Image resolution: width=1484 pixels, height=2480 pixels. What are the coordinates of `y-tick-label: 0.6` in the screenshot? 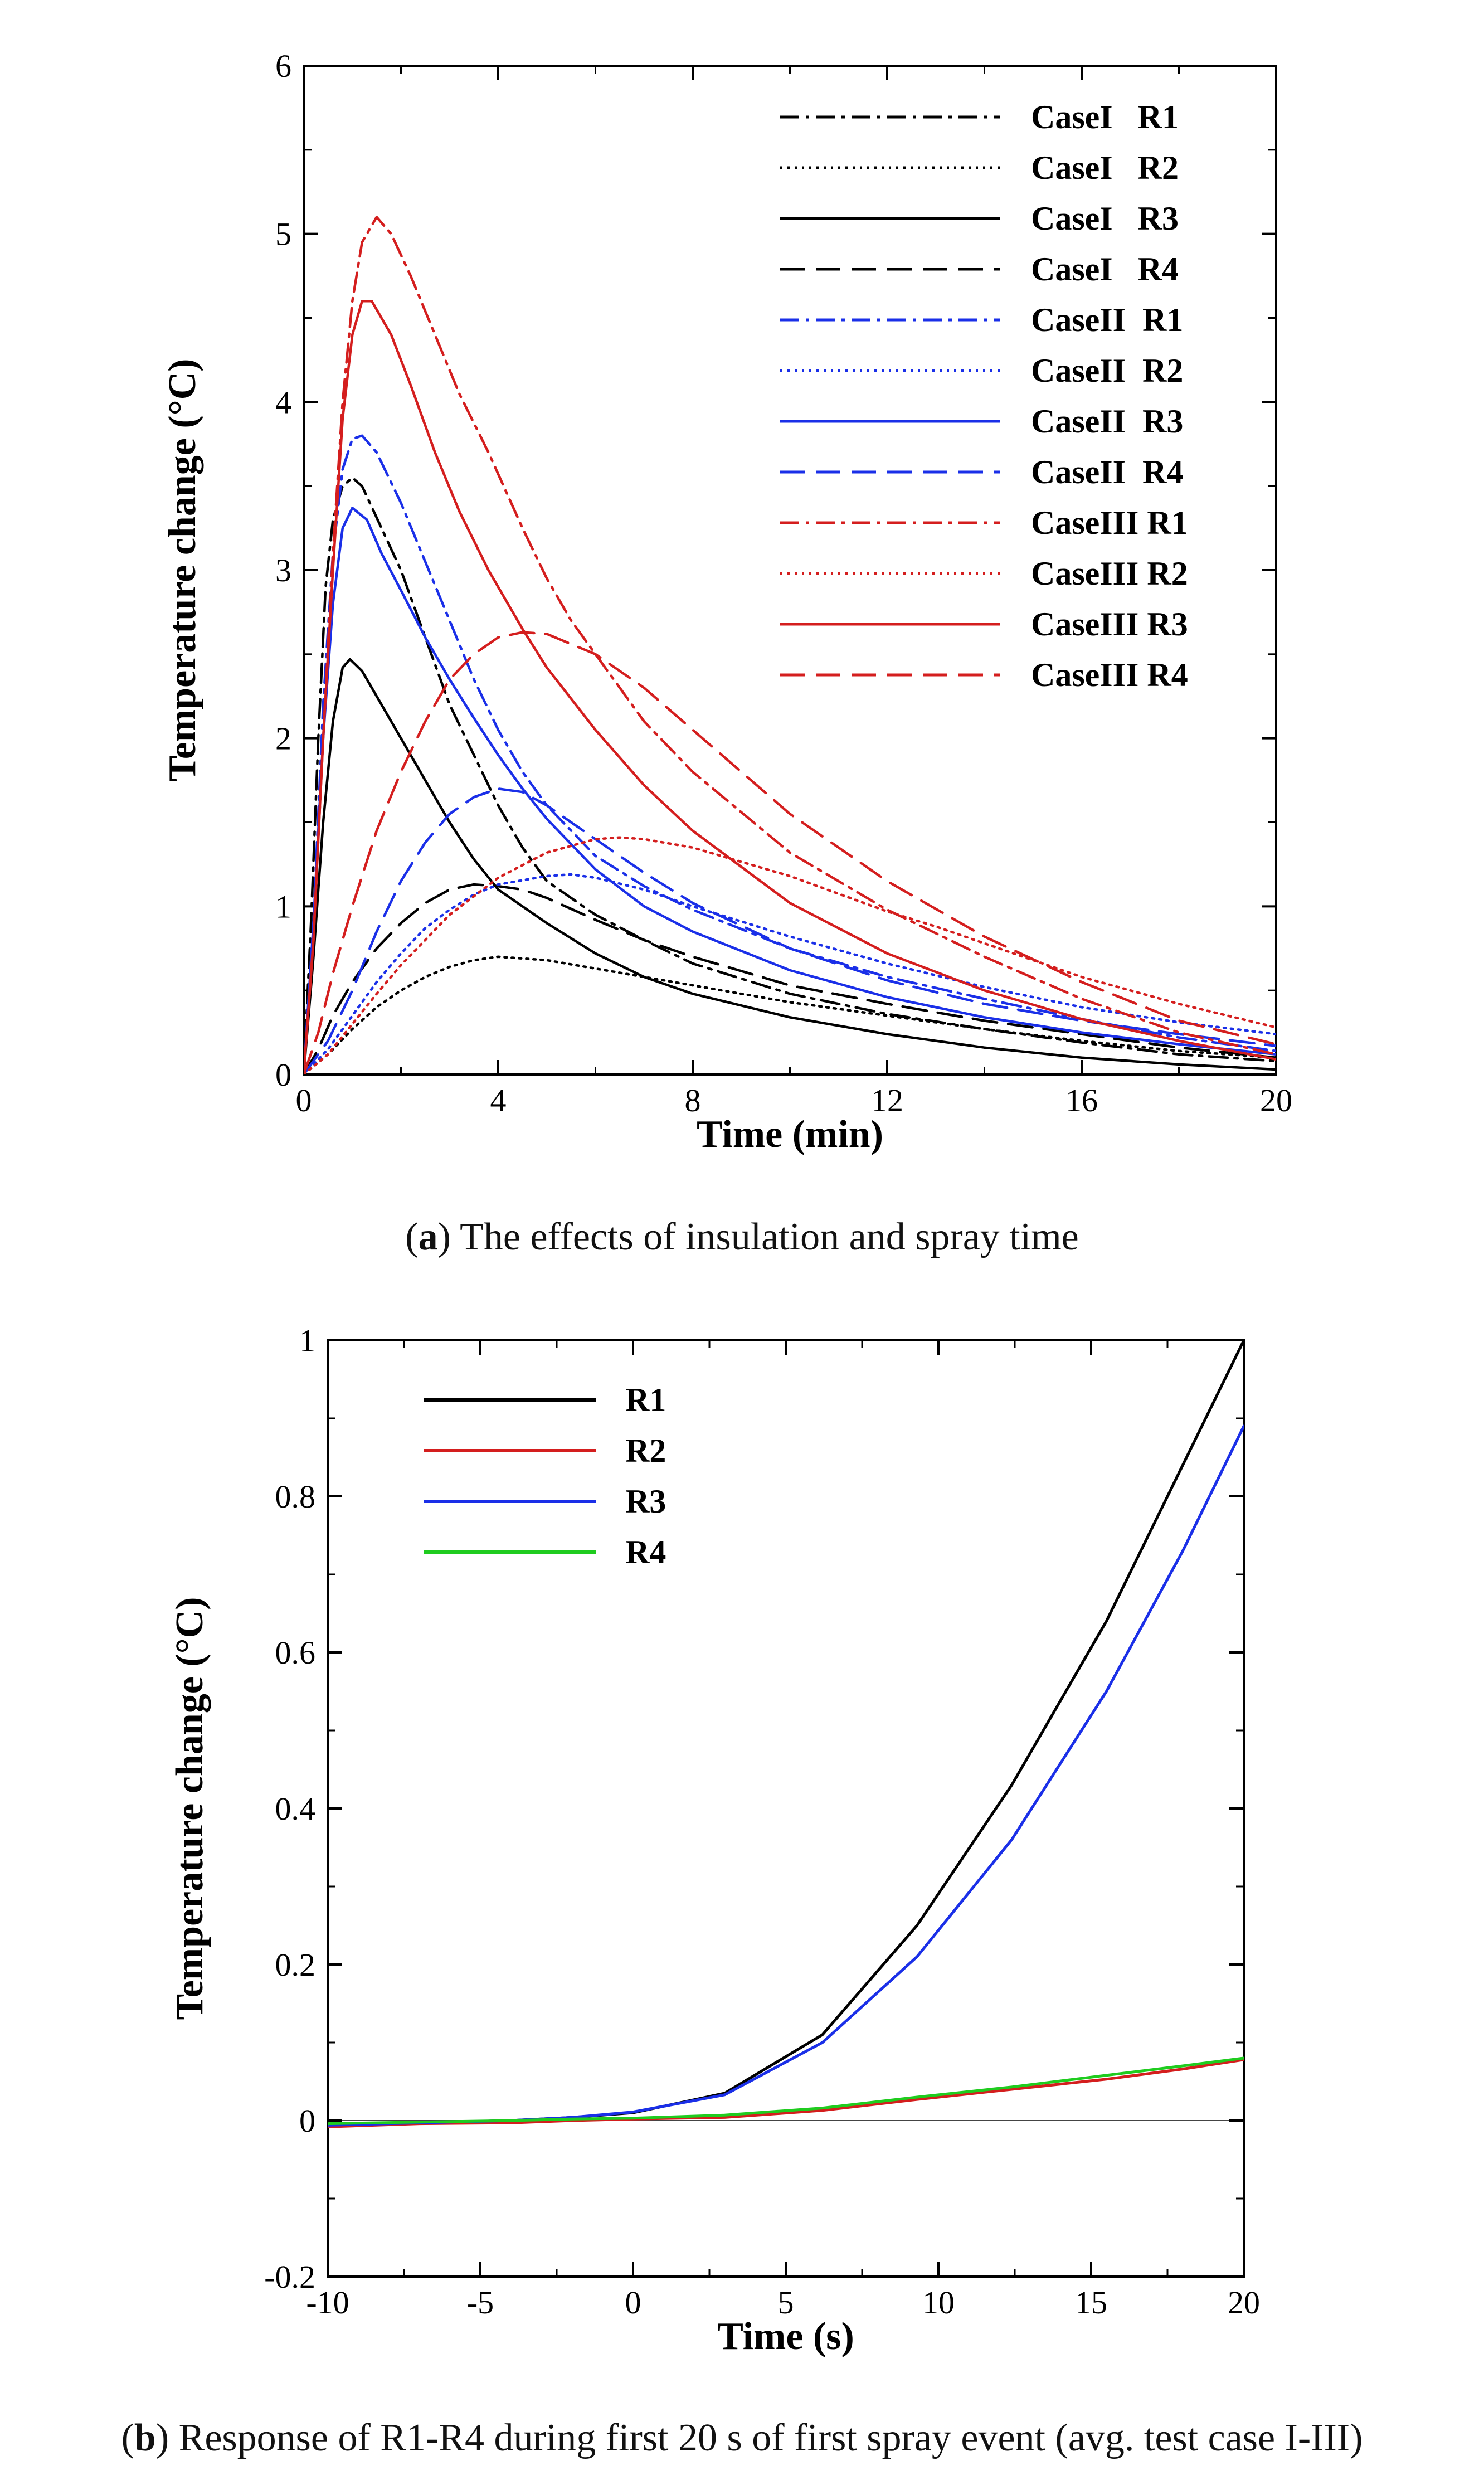 It's located at (295, 1653).